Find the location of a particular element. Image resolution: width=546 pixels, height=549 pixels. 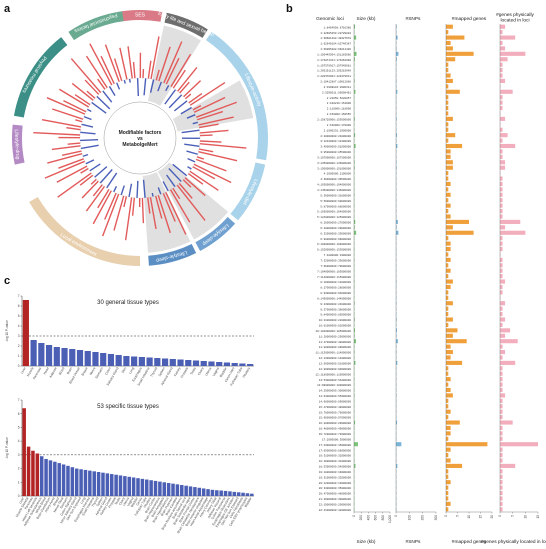

locus-label: 19:18000000:19000000 is located at coordinates (335, 472).